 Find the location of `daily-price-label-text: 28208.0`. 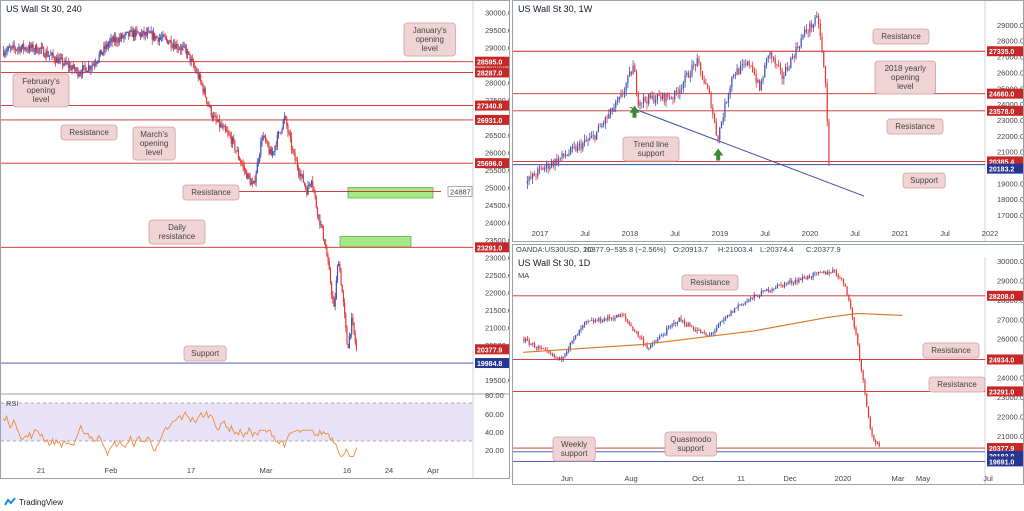

daily-price-label-text: 28208.0 is located at coordinates (1001, 297).